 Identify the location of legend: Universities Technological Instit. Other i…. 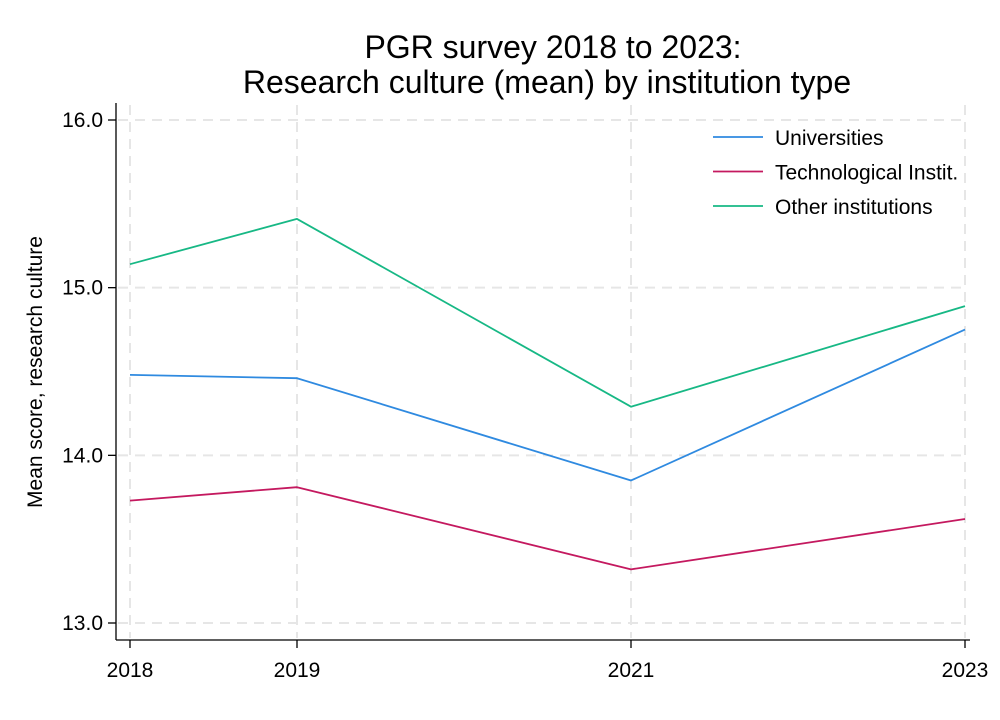
(835, 173).